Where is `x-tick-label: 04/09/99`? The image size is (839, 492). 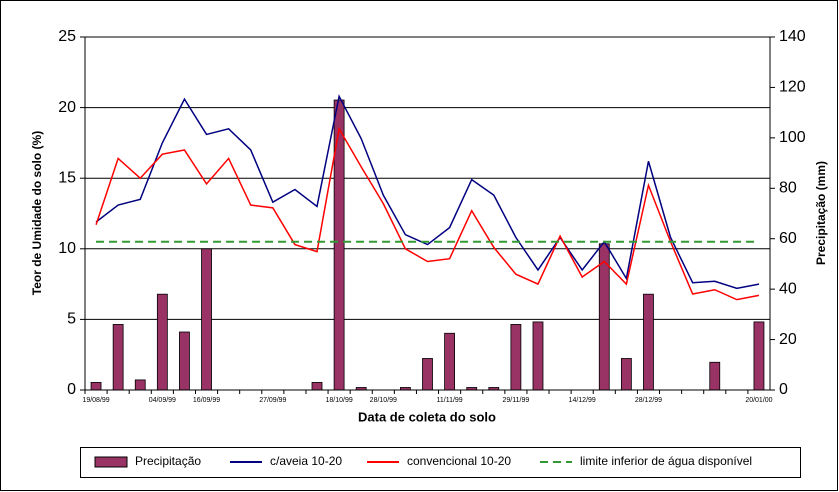 x-tick-label: 04/09/99 is located at coordinates (162, 400).